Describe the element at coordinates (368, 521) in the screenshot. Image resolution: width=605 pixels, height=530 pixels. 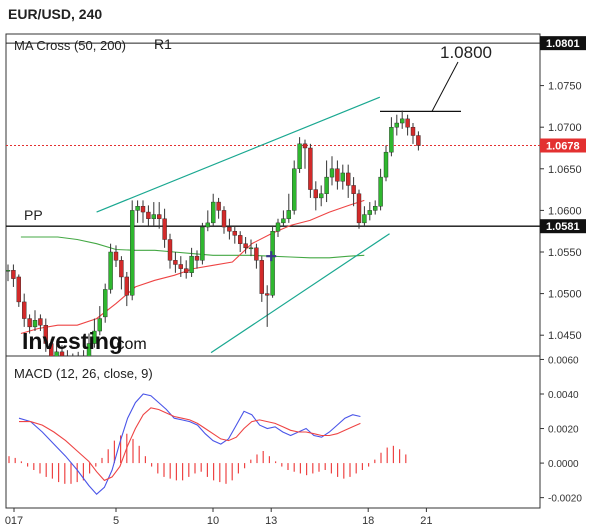
I see `x-tick-label: 18` at that location.